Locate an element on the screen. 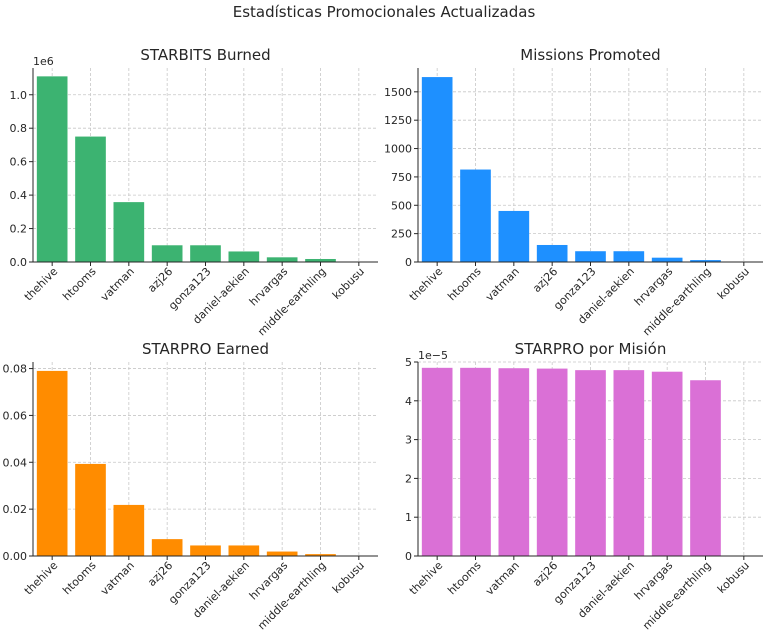 The width and height of the screenshot is (768, 636). chart-title: Missions Promoted is located at coordinates (590, 55).